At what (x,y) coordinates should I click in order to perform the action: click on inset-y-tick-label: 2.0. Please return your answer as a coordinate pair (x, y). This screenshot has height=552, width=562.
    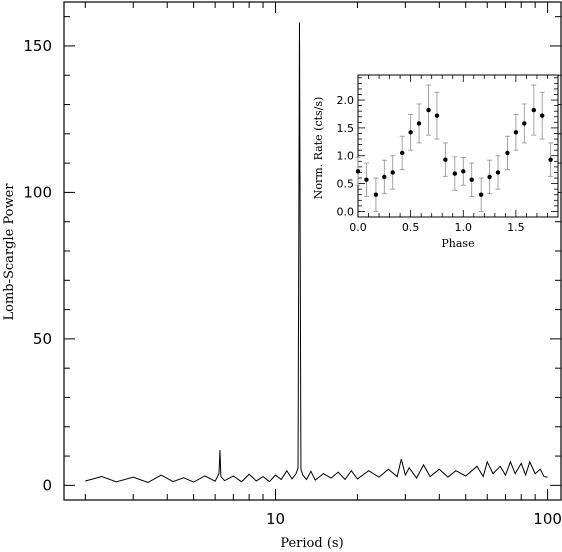
    Looking at the image, I should click on (346, 100).